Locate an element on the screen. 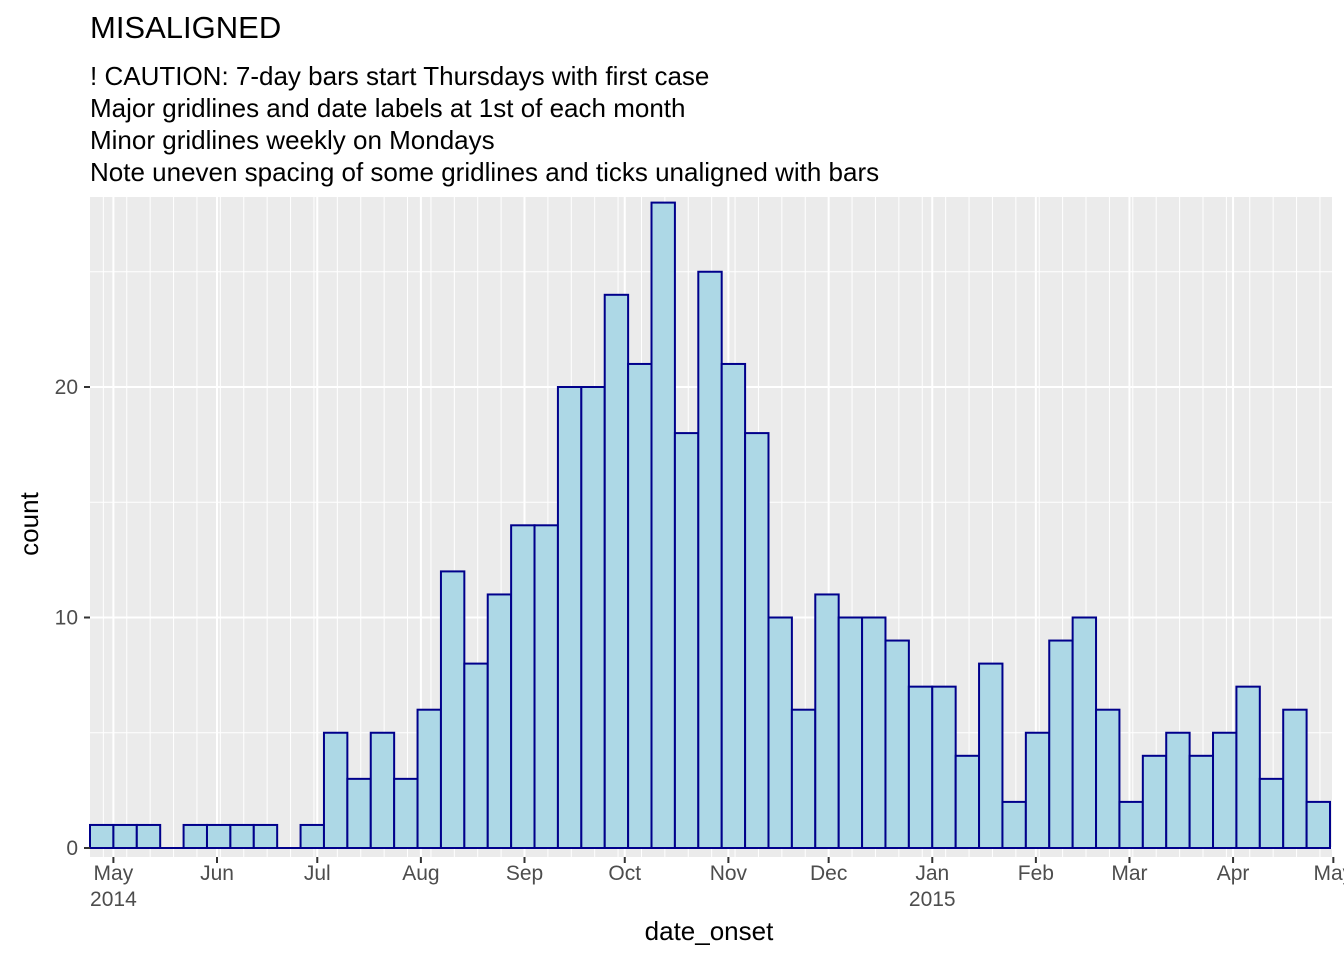  y-axis-title: count is located at coordinates (29, 523).